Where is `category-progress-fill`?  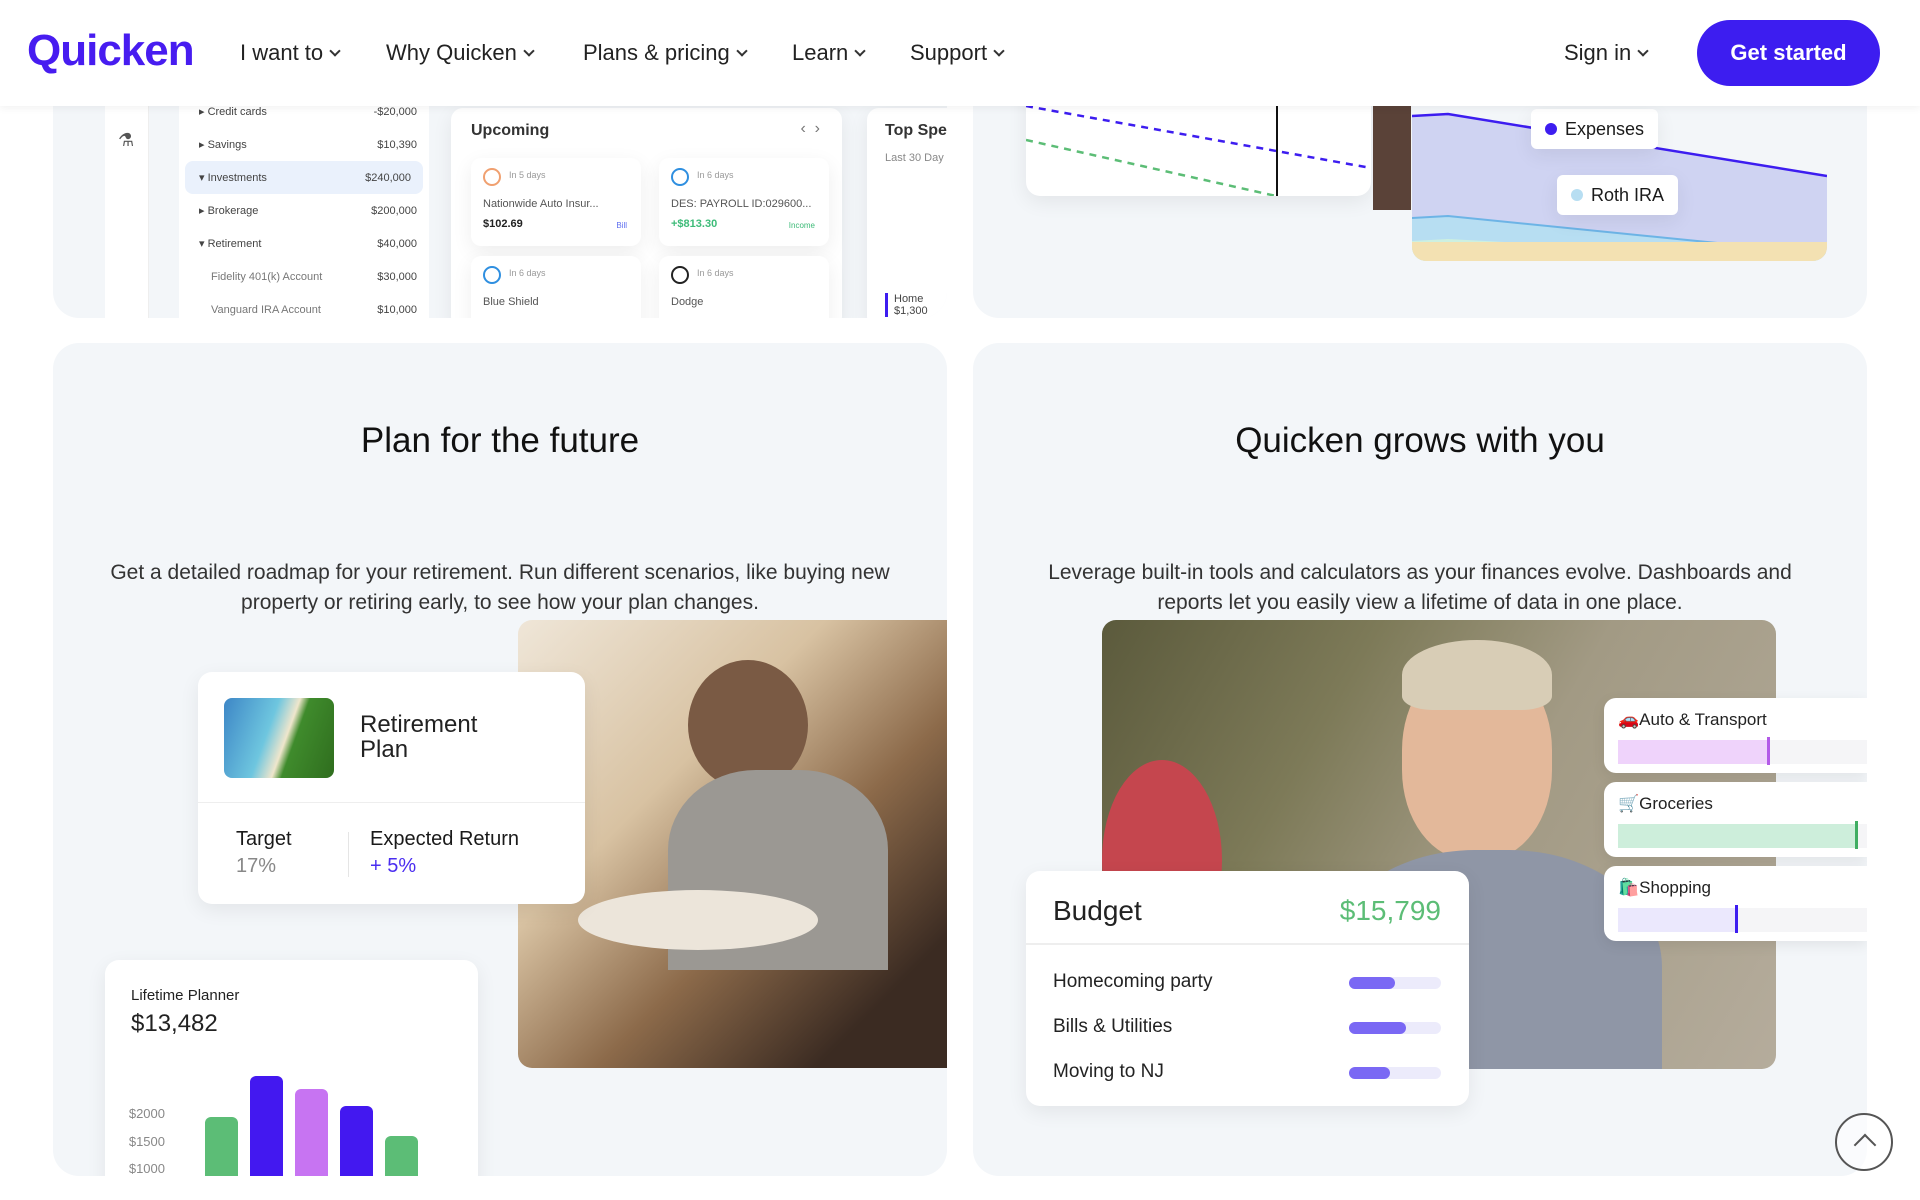
category-progress-fill is located at coordinates (1677, 920).